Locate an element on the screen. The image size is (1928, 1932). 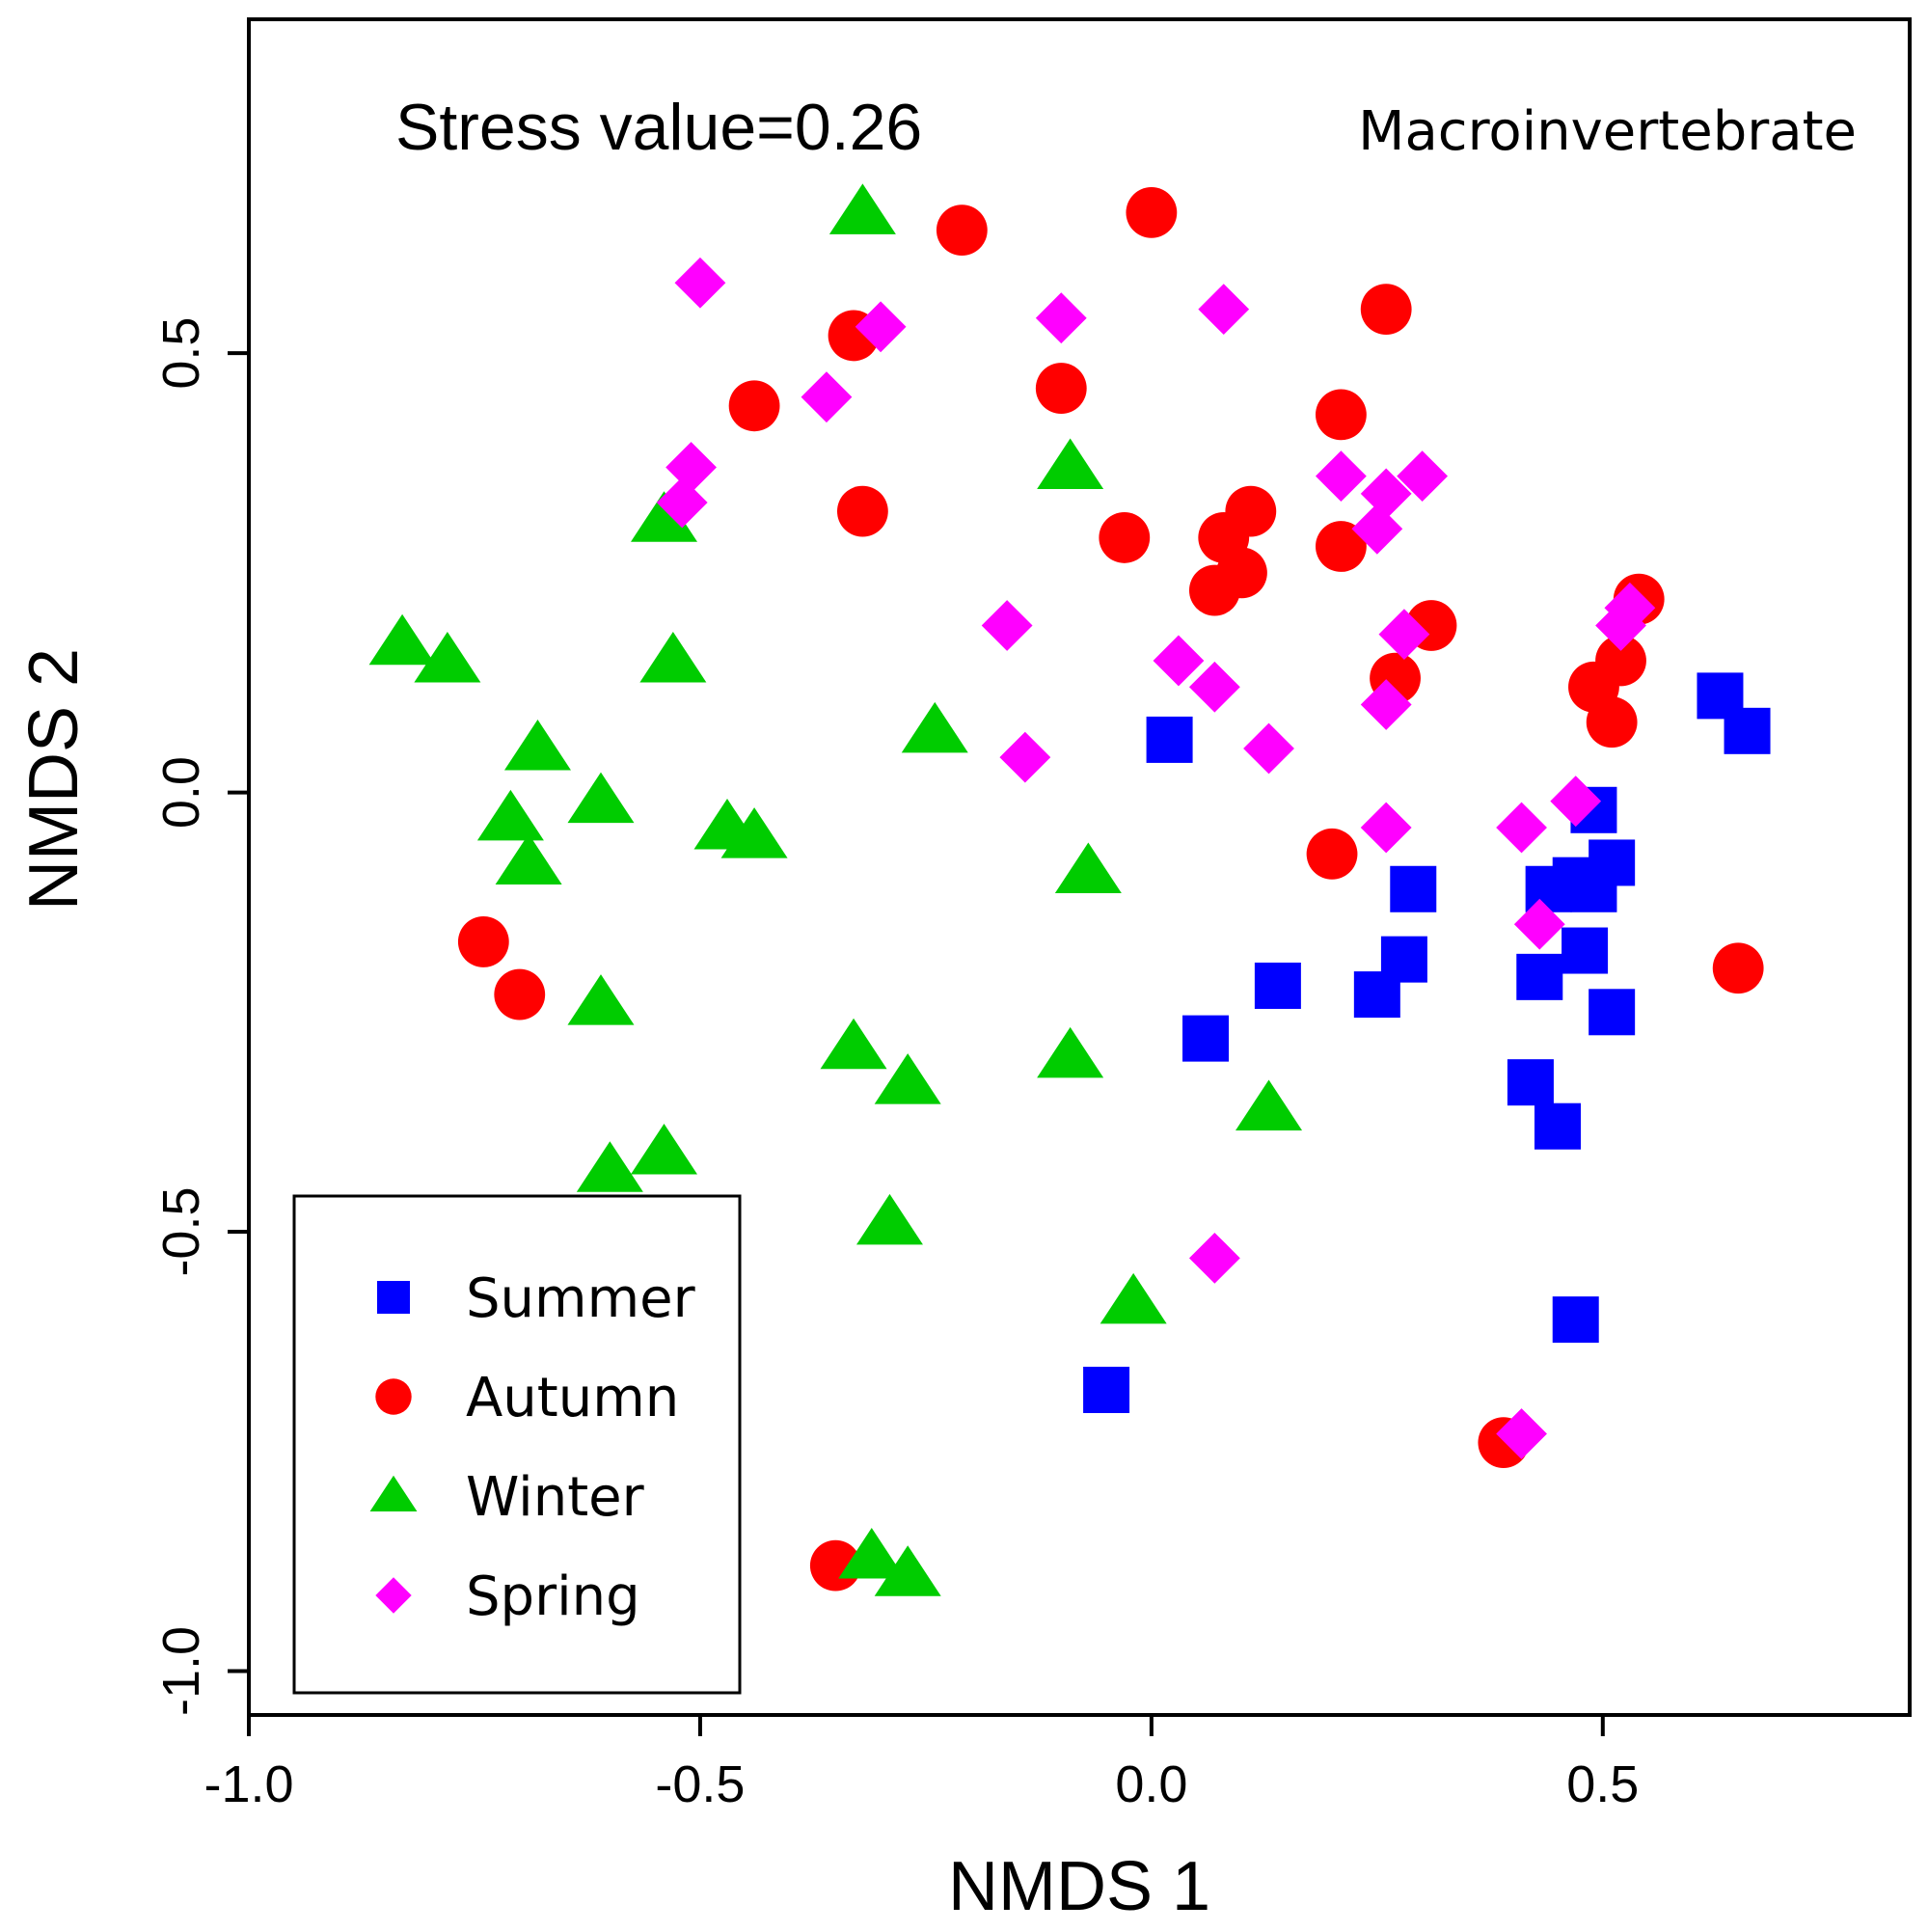
x-tick-label: 0.5 is located at coordinates (1603, 1784).